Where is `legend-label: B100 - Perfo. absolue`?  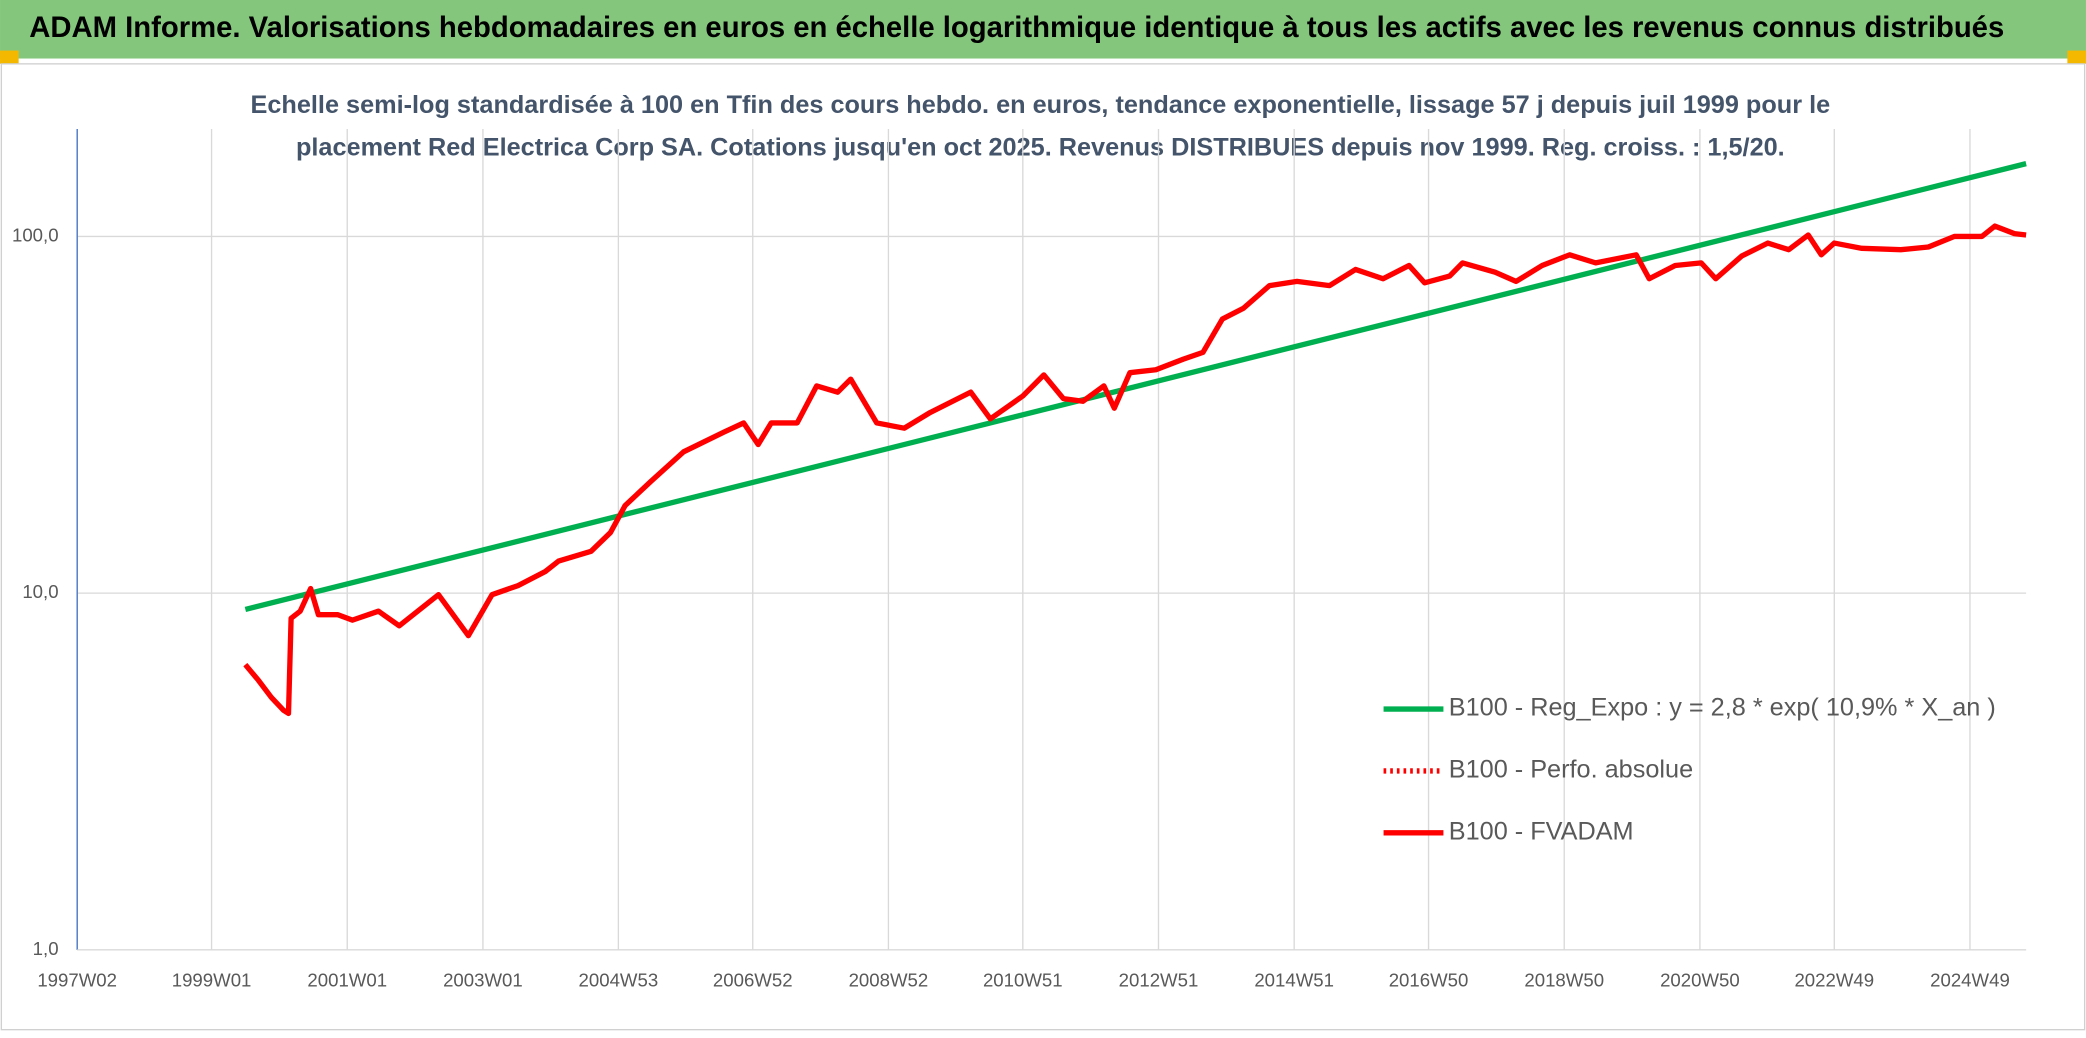 legend-label: B100 - Perfo. absolue is located at coordinates (1571, 770).